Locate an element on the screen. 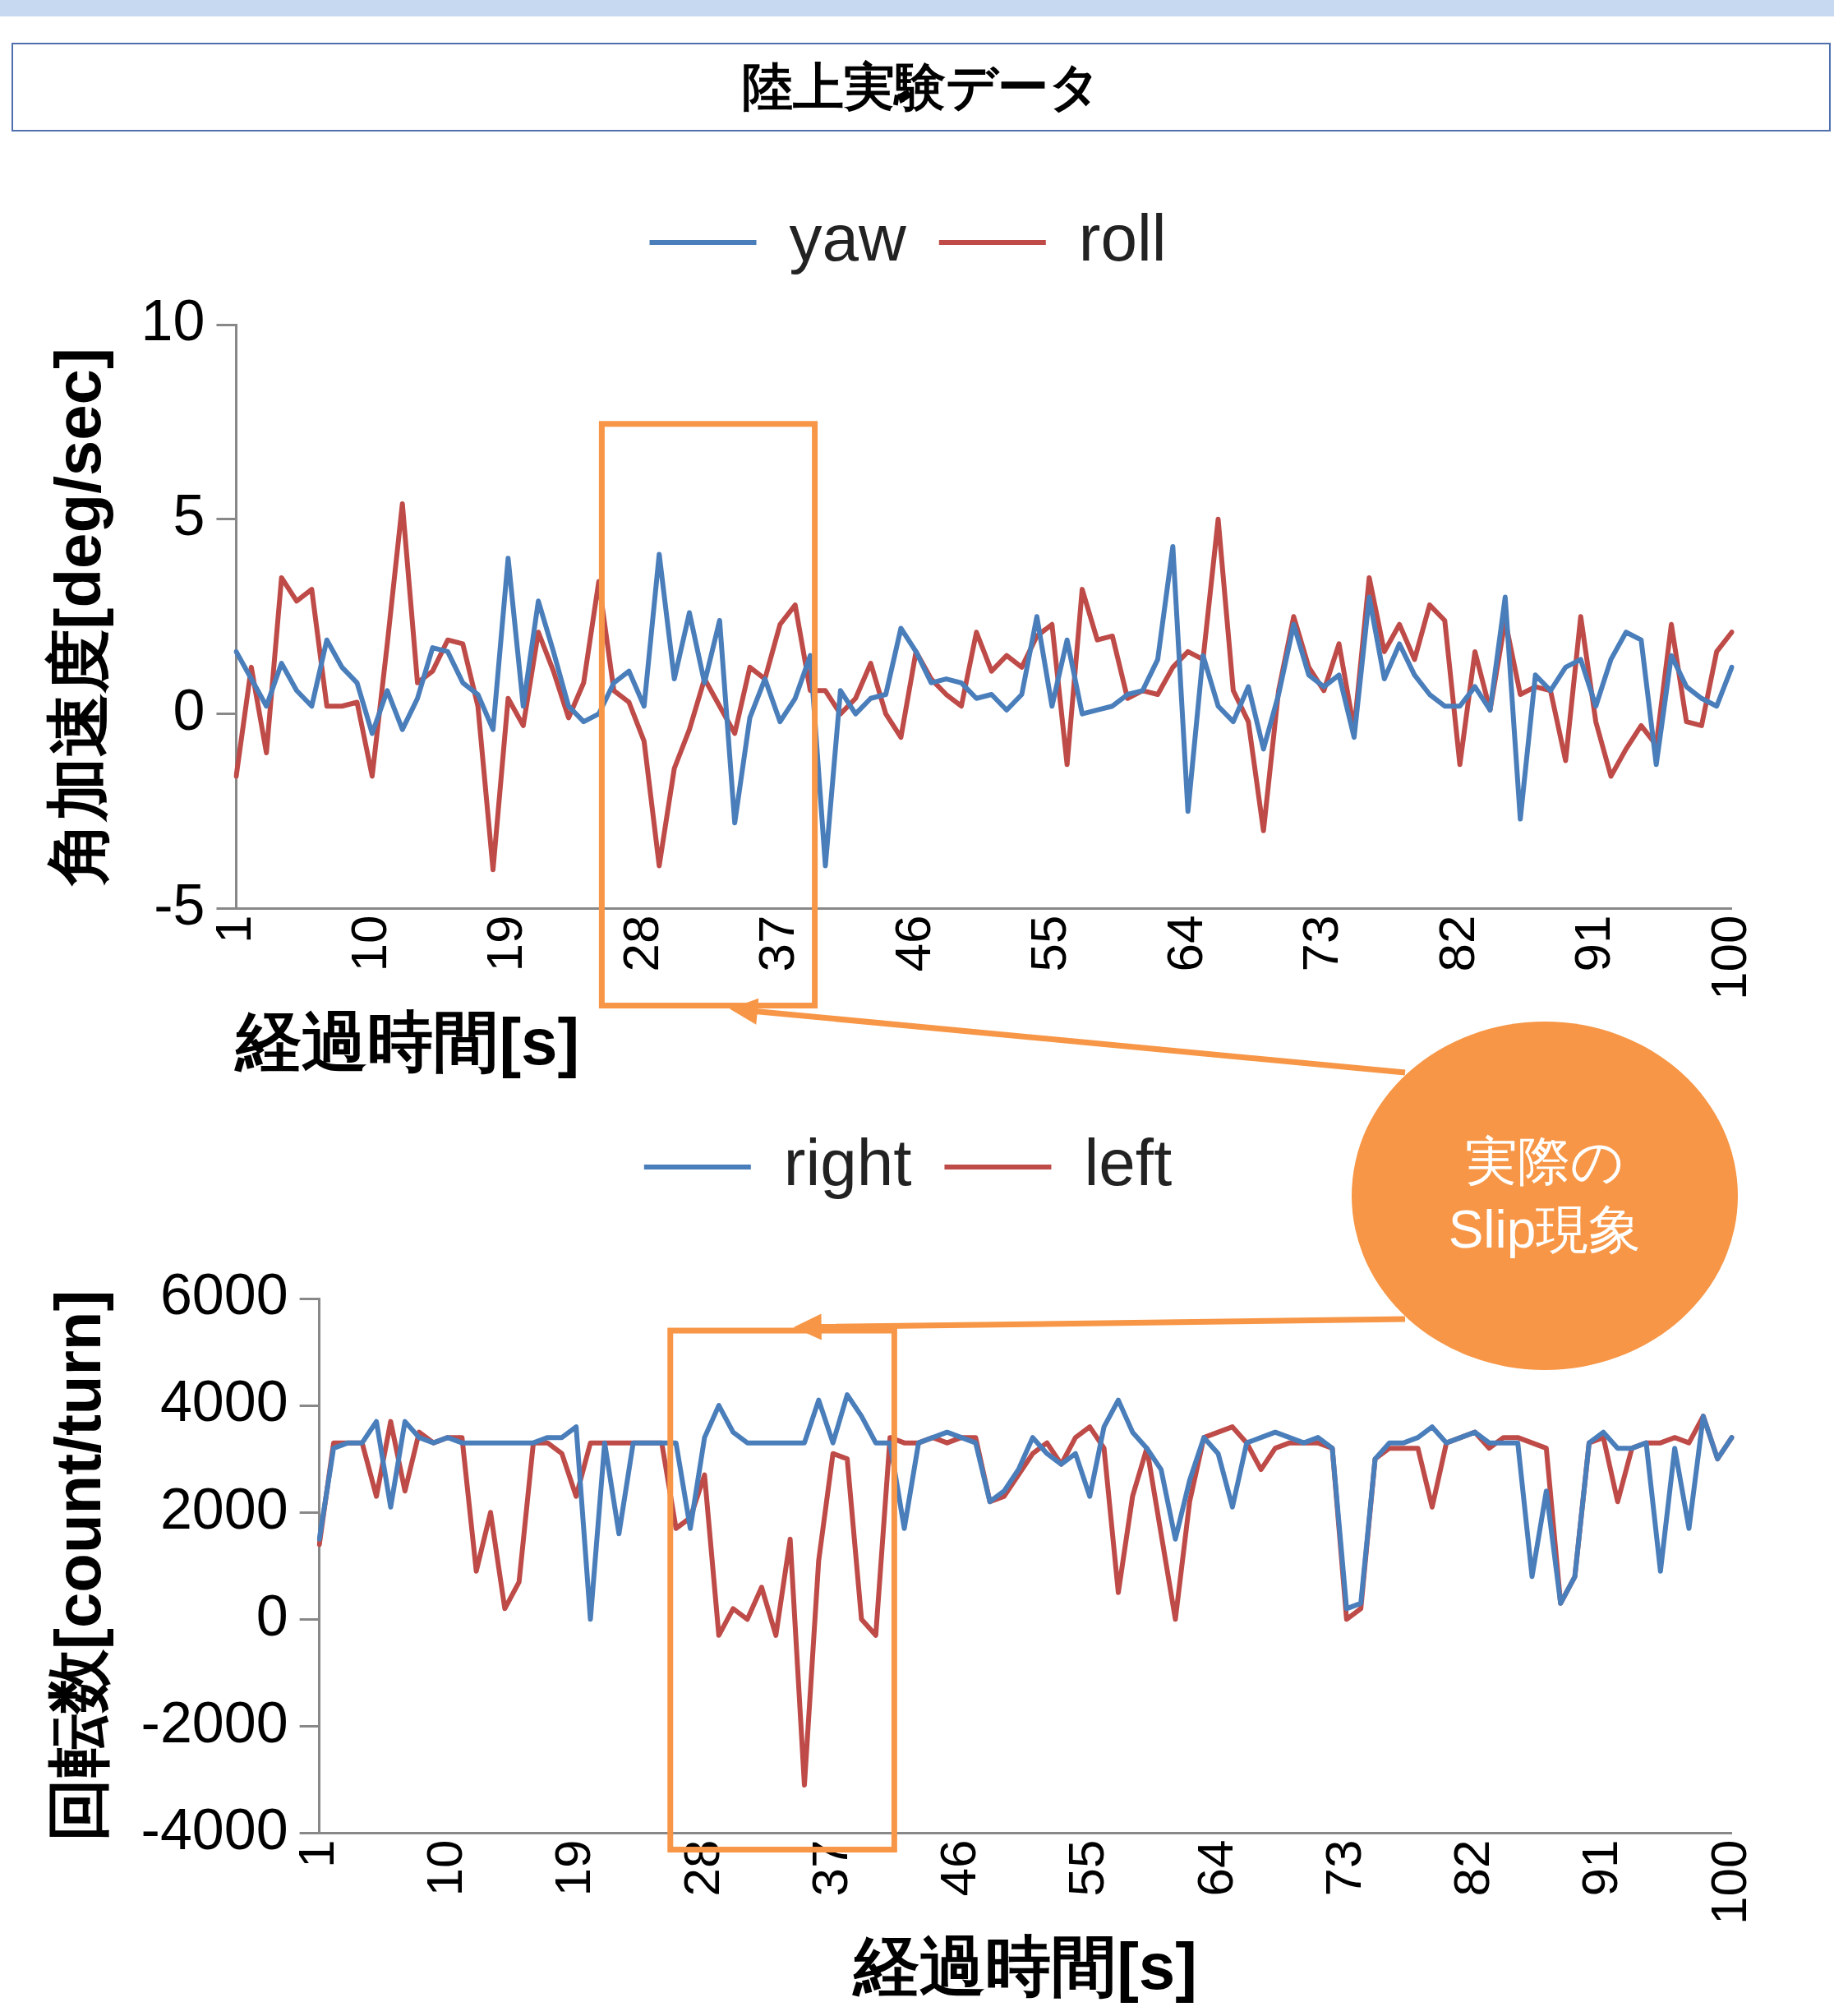  y-tick-label: 6000 is located at coordinates (224, 1295).